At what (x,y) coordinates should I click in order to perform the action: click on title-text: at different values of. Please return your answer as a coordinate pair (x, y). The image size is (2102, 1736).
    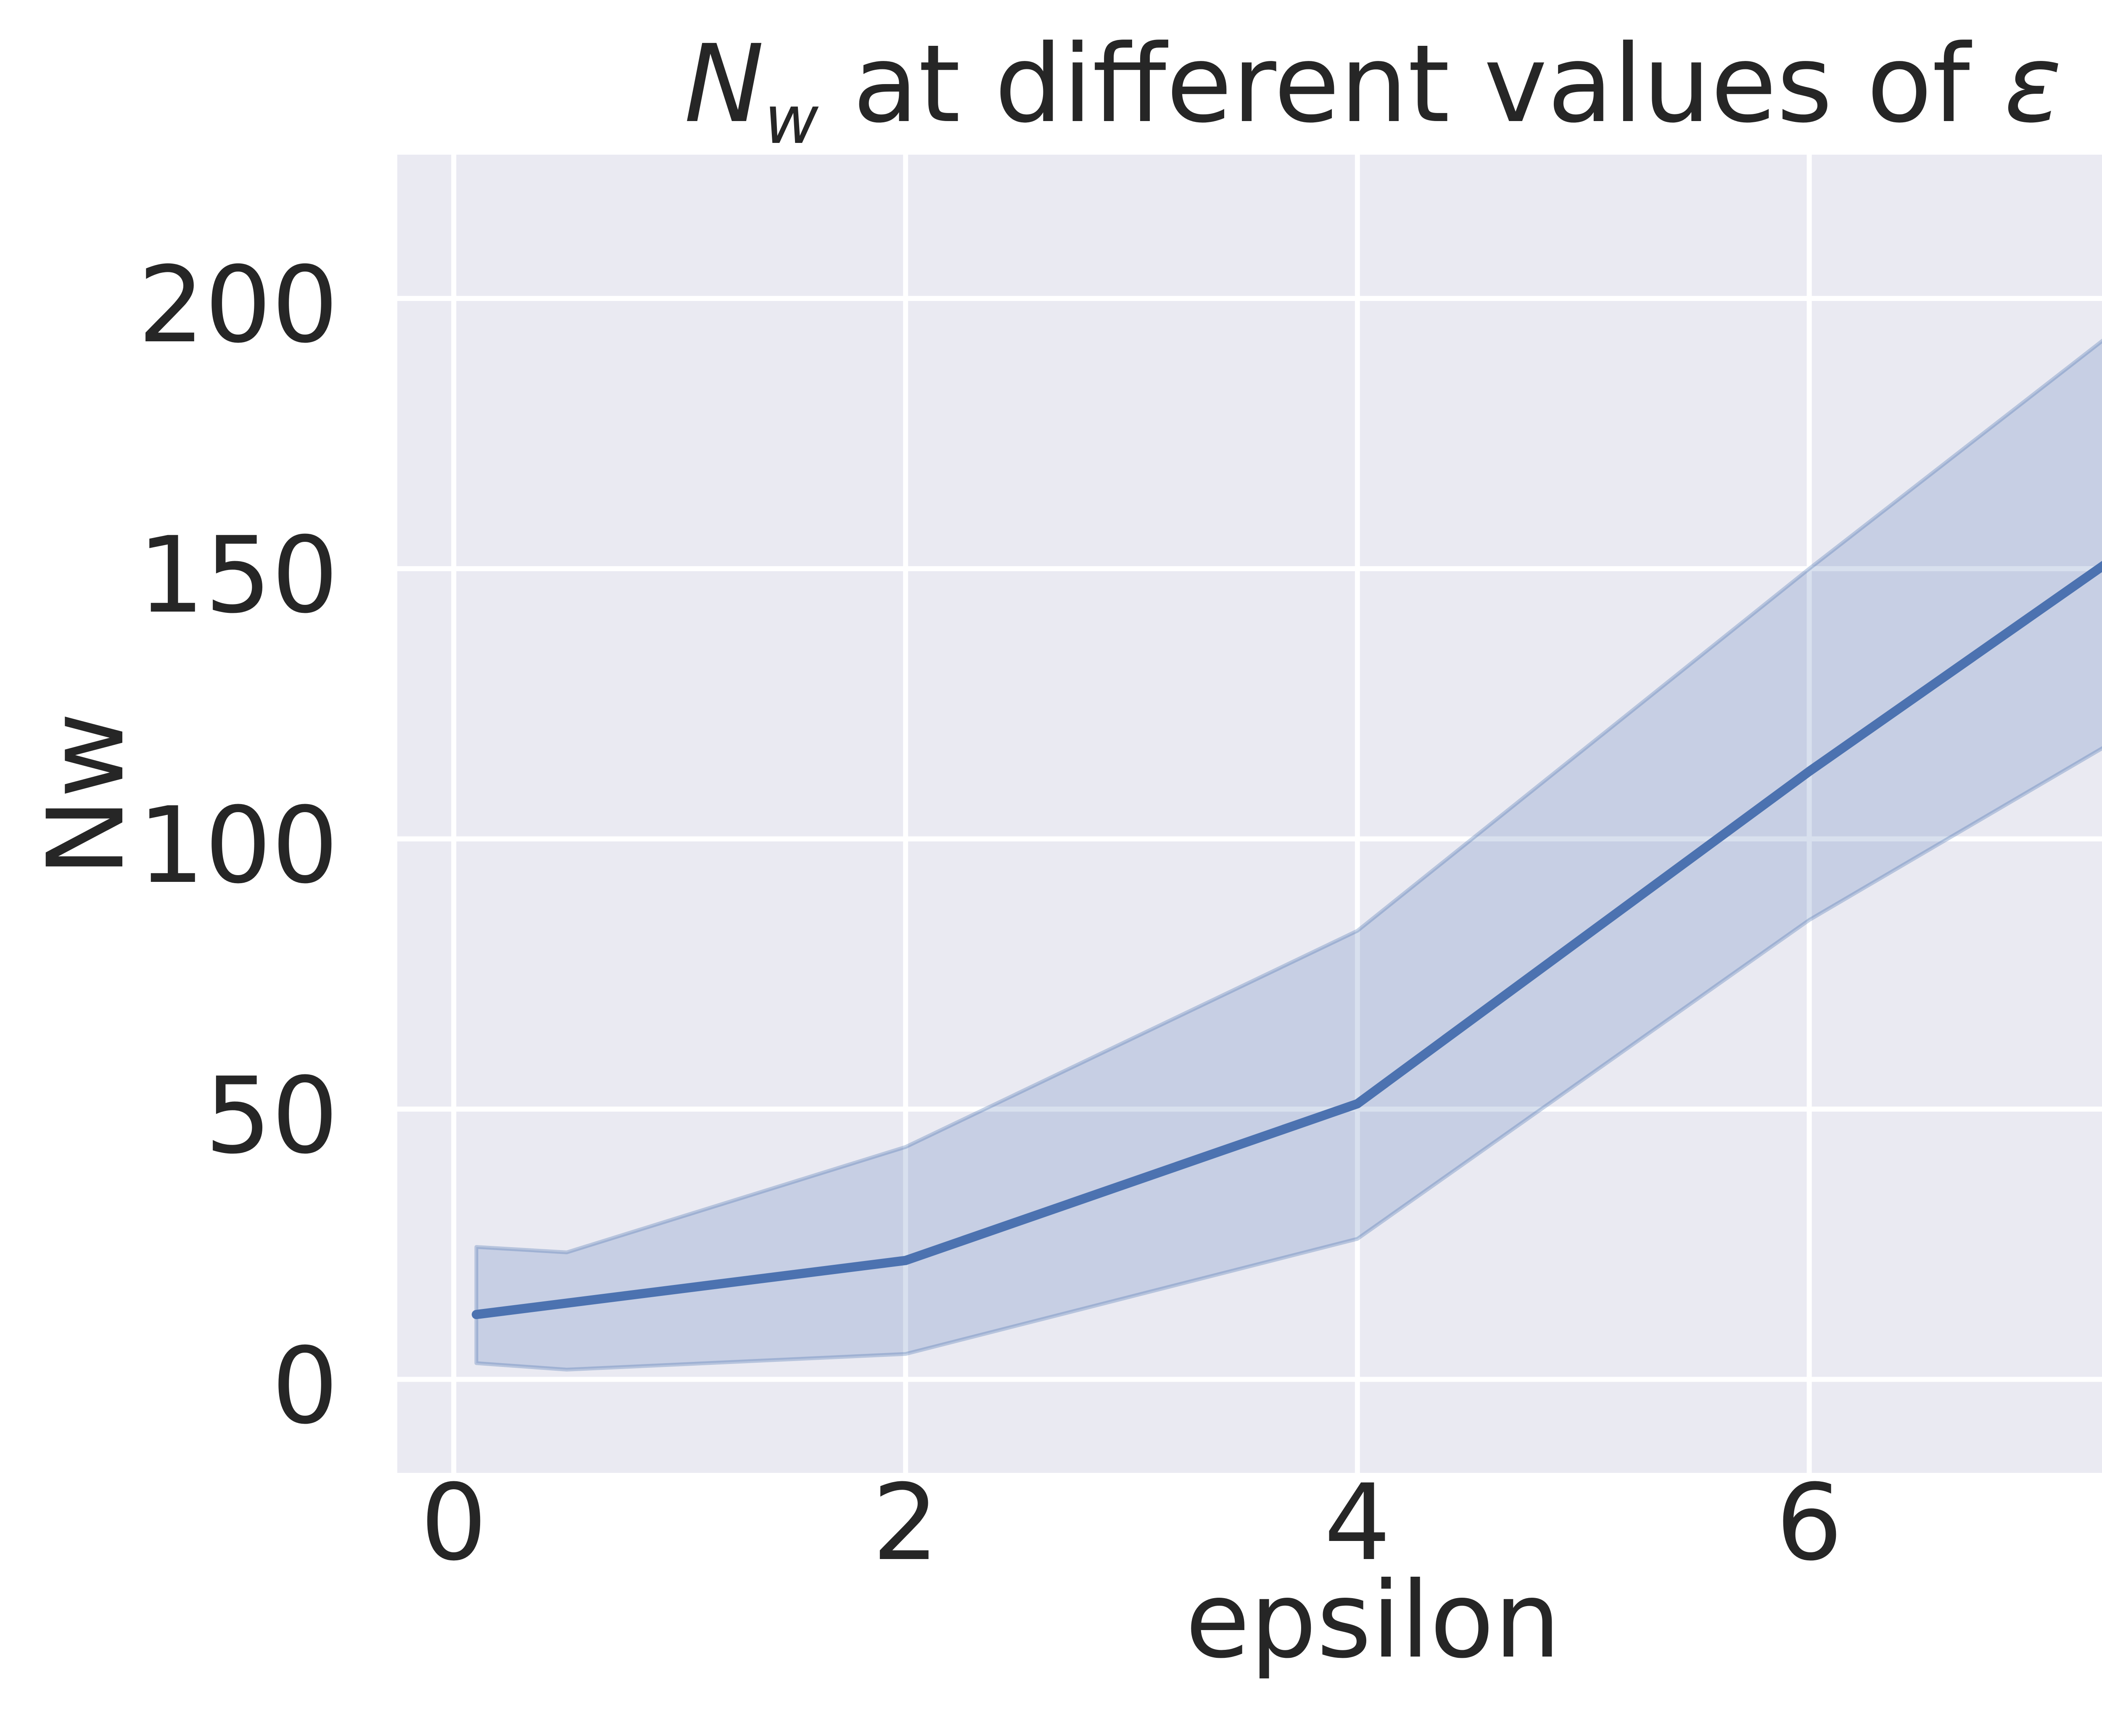
    Looking at the image, I should click on (1411, 84).